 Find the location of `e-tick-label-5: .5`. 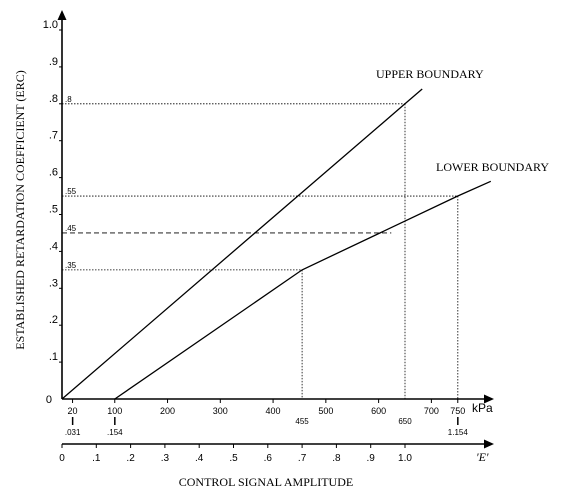

e-tick-label-5: .5 is located at coordinates (233, 458).